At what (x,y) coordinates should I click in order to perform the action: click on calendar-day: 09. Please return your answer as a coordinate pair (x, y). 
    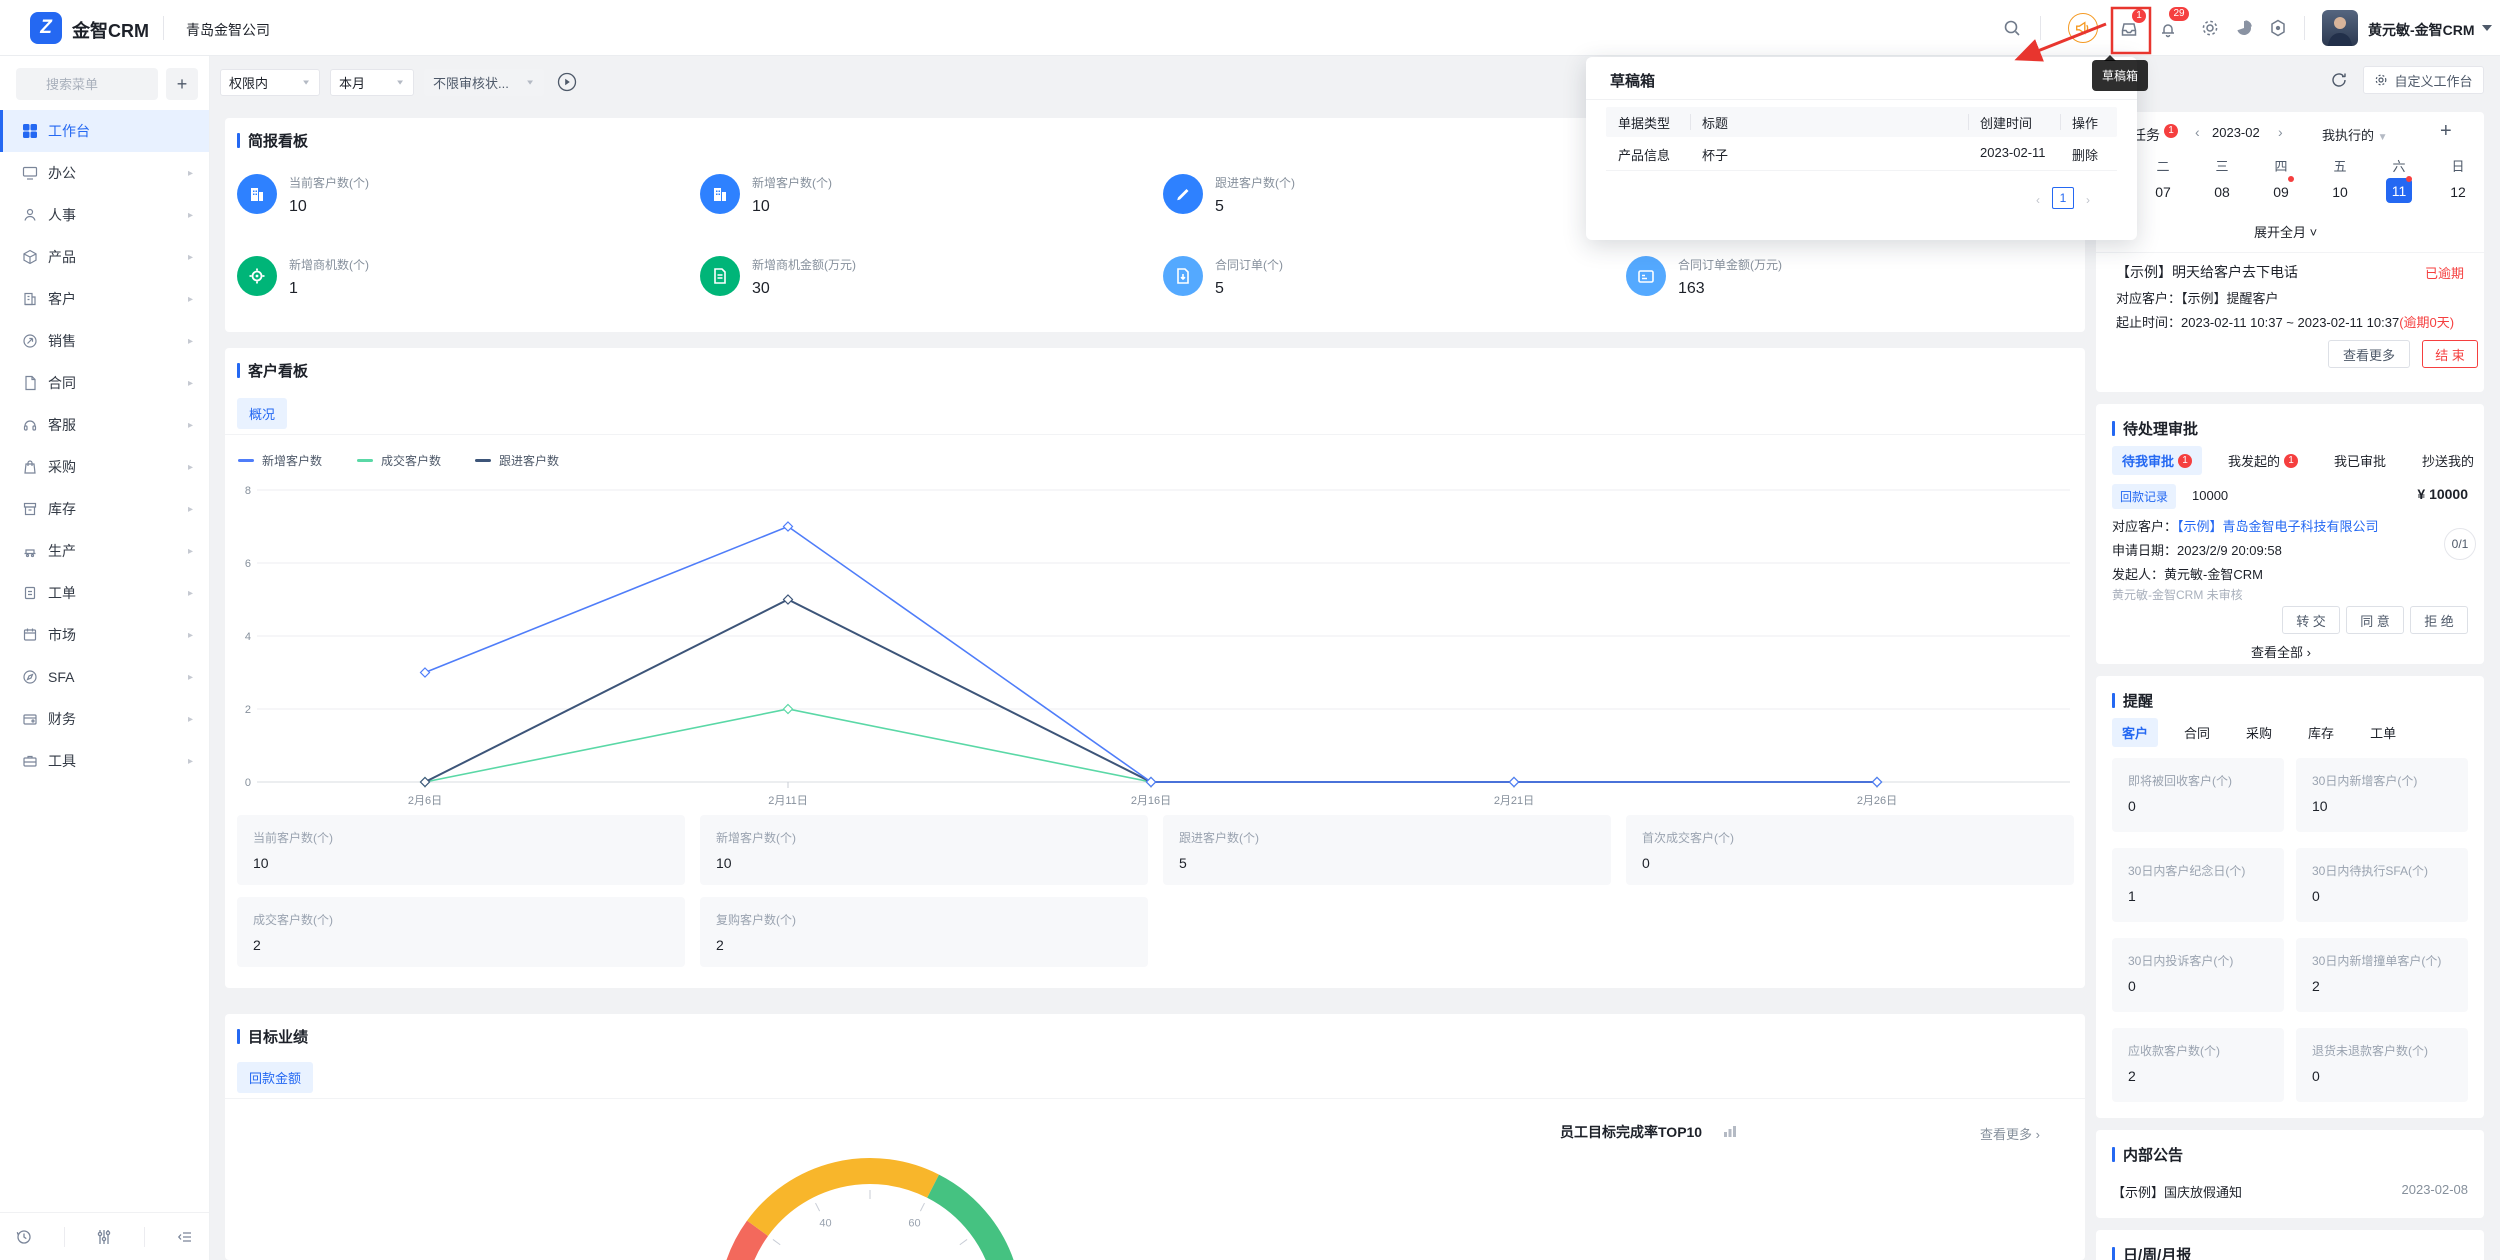
    Looking at the image, I should click on (2281, 192).